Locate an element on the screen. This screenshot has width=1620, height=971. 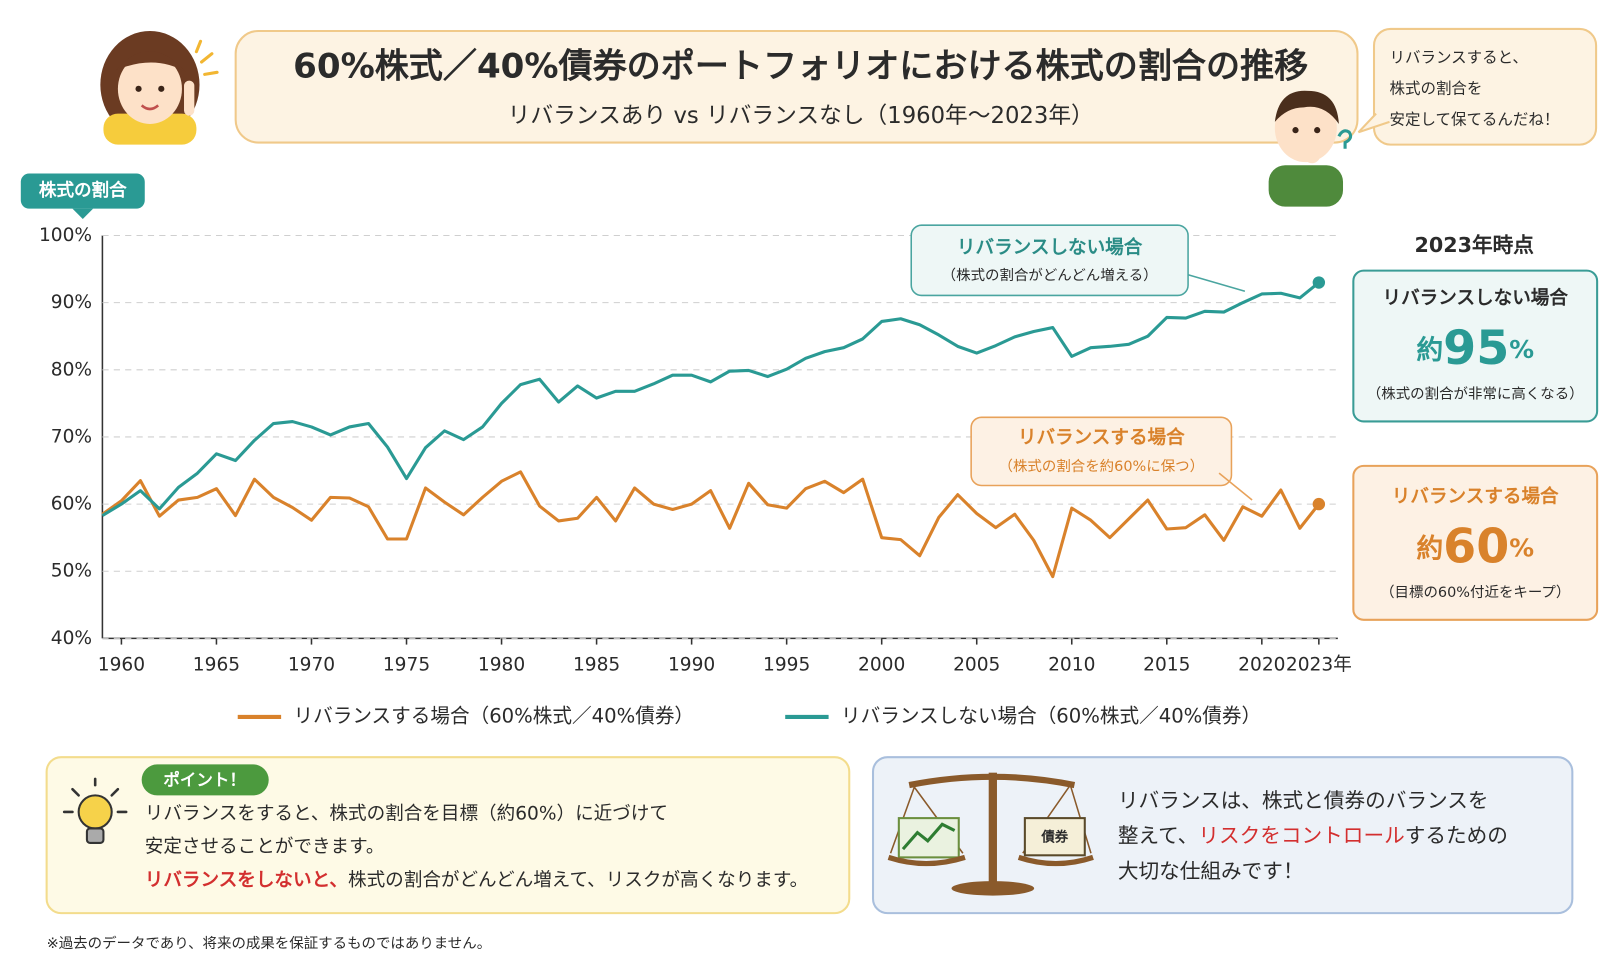
speech-line: 株式の割合を is located at coordinates (1436, 88).